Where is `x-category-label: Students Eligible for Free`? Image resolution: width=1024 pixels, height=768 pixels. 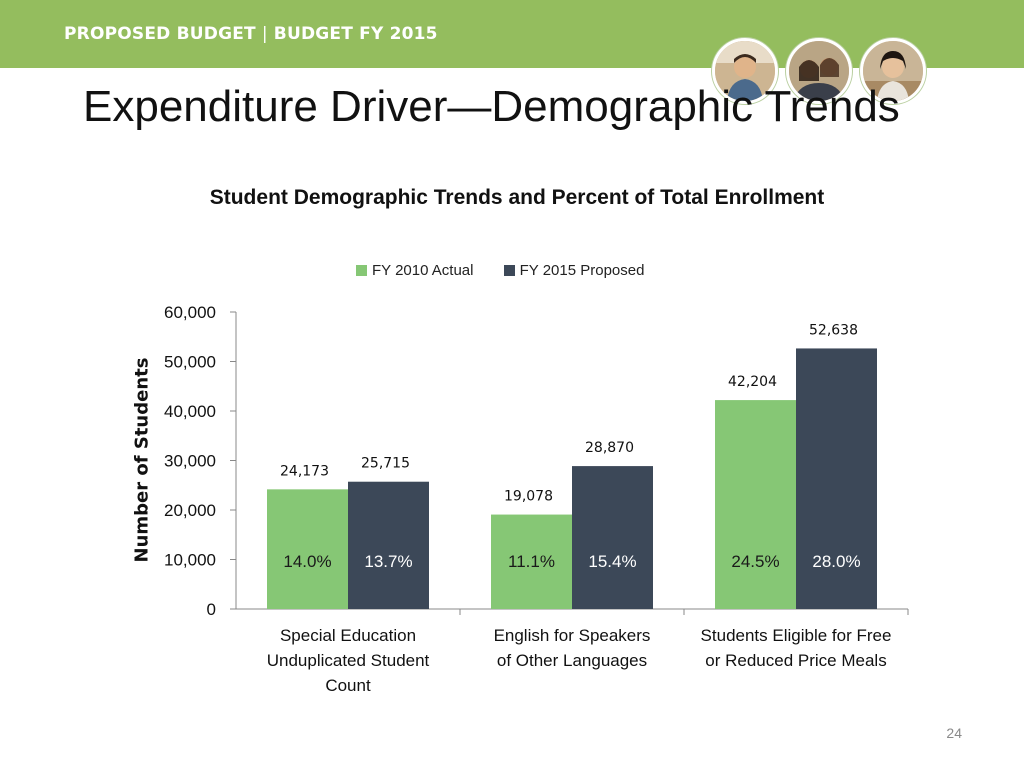 x-category-label: Students Eligible for Free is located at coordinates (796, 635).